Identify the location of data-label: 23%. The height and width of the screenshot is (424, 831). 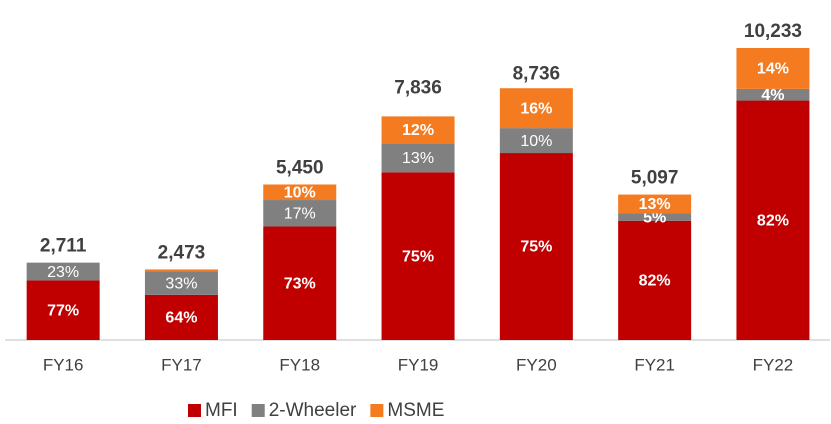
(63, 272).